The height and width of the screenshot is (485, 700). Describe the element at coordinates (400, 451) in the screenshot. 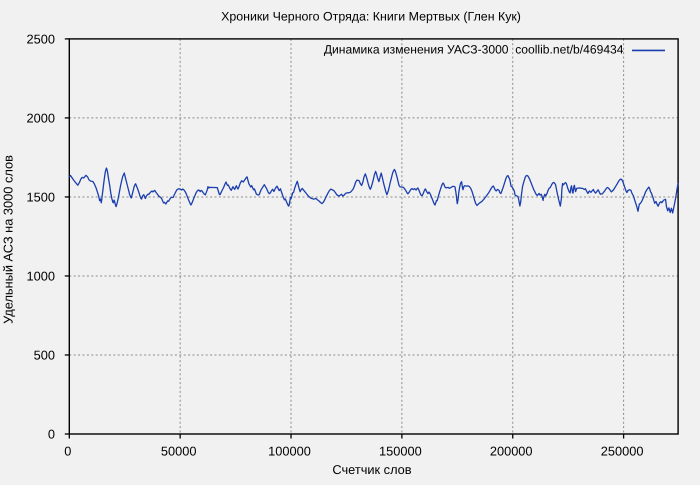

I see `svg-text: 150000` at that location.